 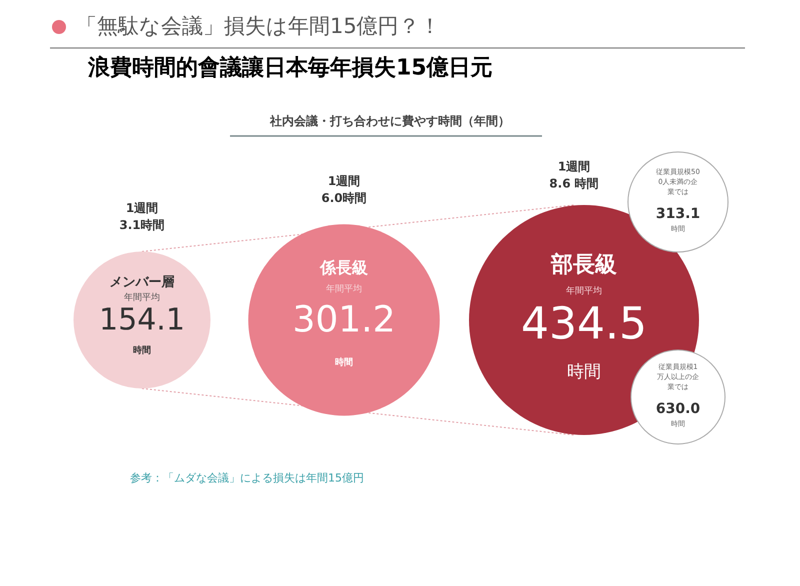 What do you see at coordinates (574, 183) in the screenshot?
I see `annotation: 8.6 時間` at bounding box center [574, 183].